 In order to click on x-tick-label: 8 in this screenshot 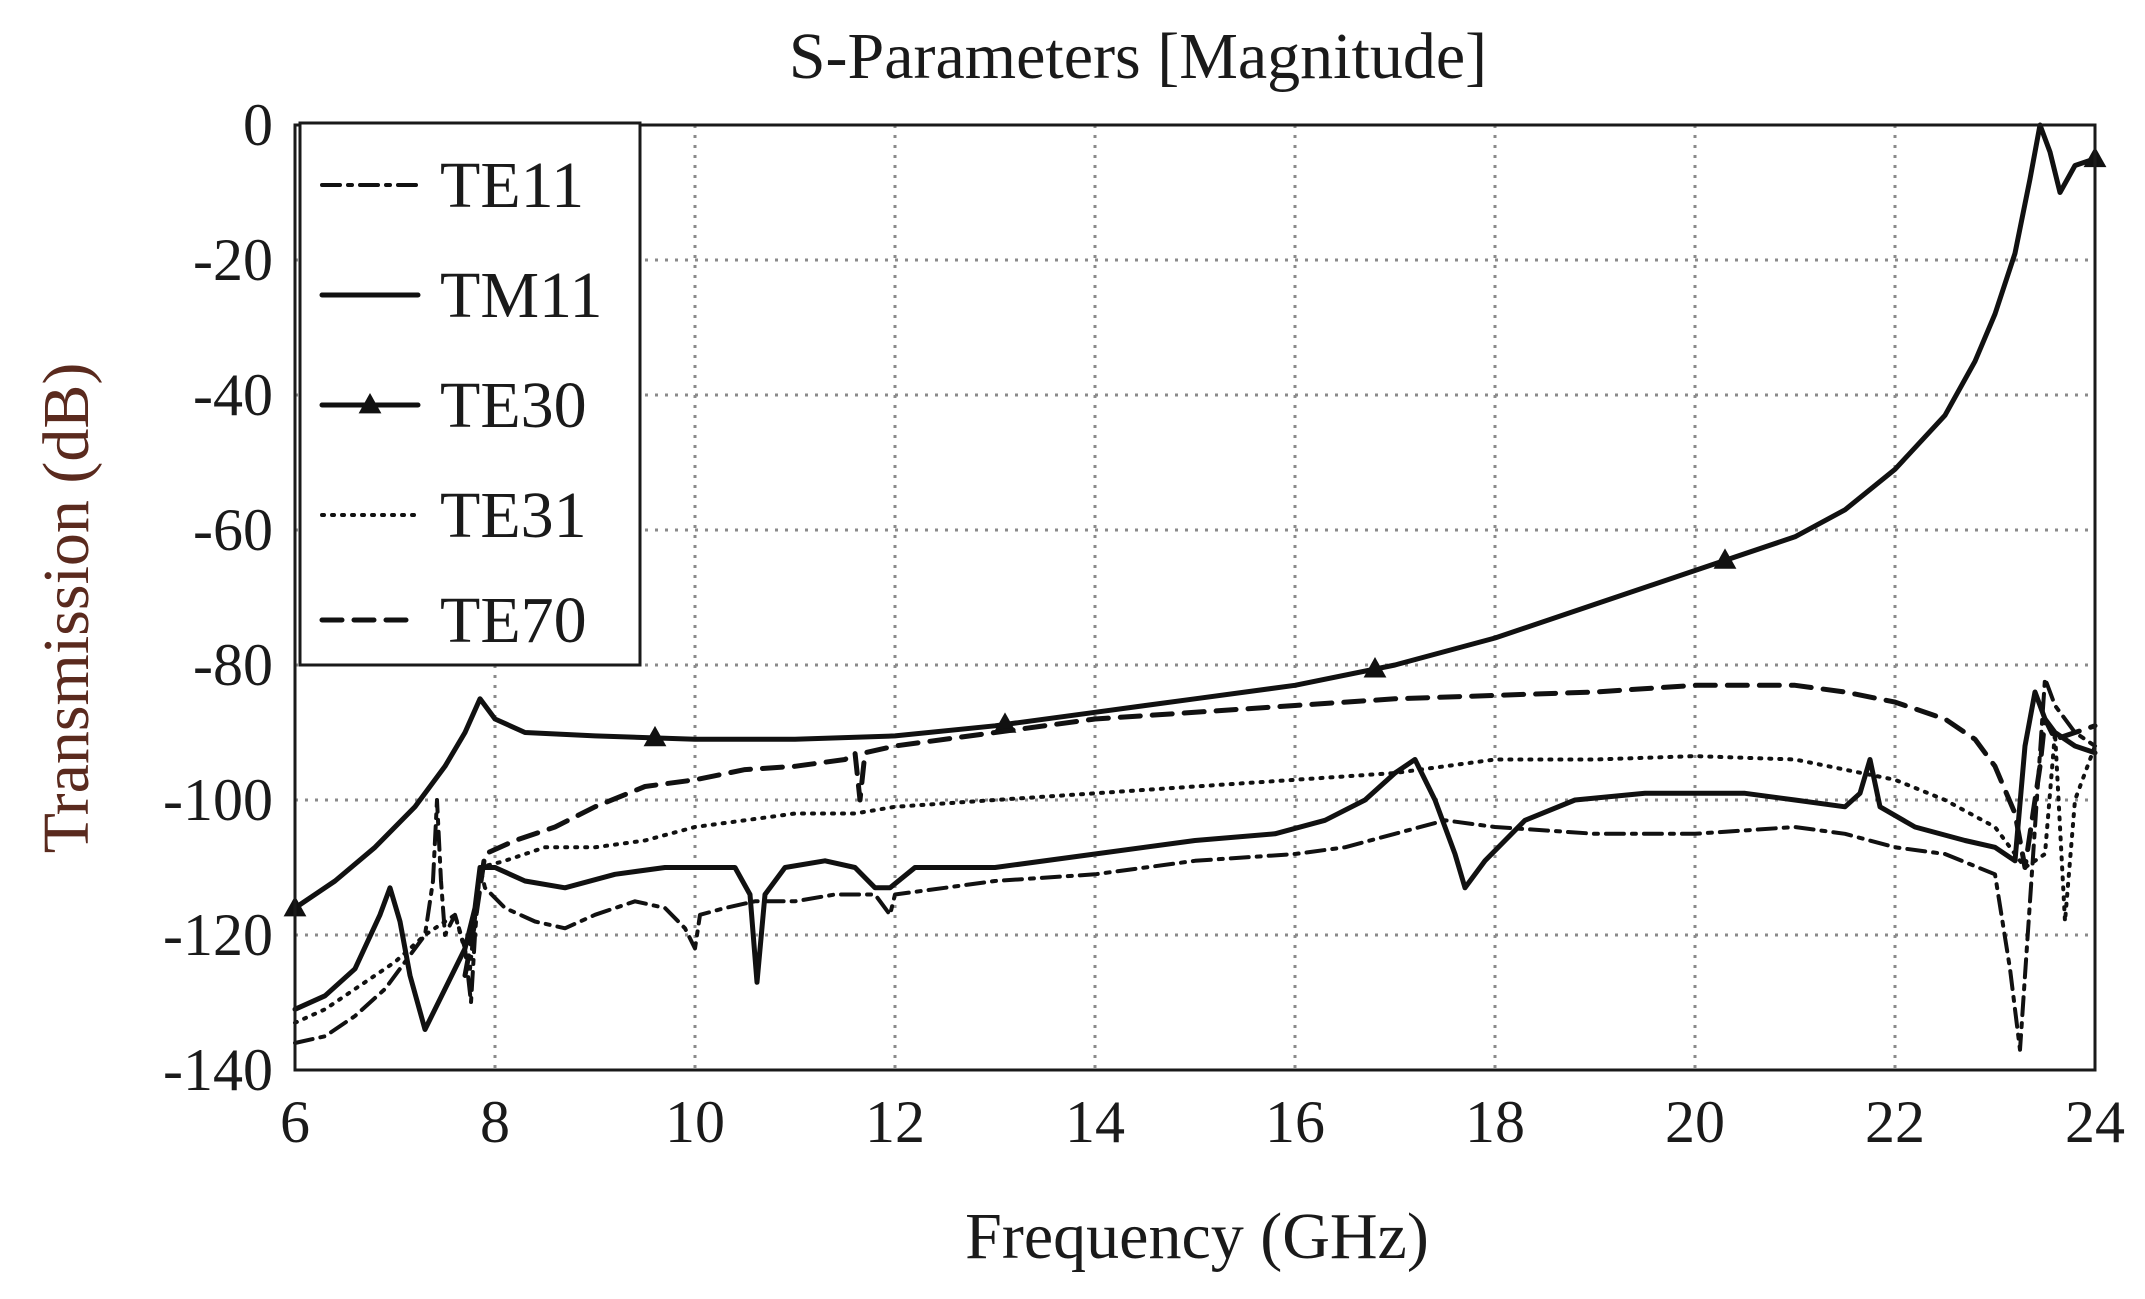, I will do `click(495, 1122)`.